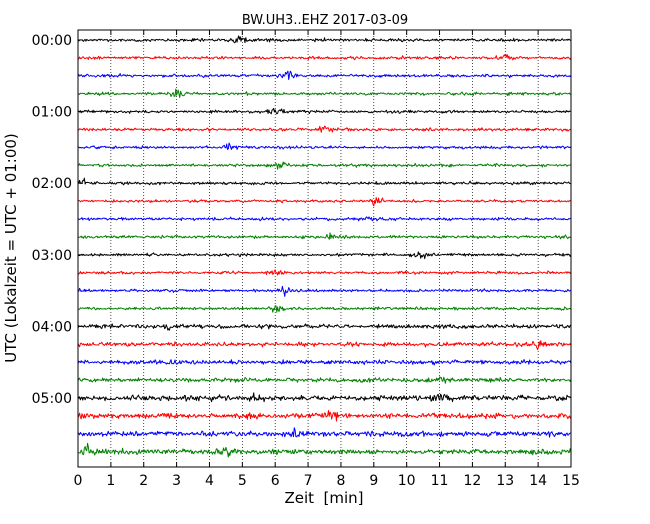 This screenshot has width=650, height=524. I want to click on x-tick-label: 3, so click(176, 481).